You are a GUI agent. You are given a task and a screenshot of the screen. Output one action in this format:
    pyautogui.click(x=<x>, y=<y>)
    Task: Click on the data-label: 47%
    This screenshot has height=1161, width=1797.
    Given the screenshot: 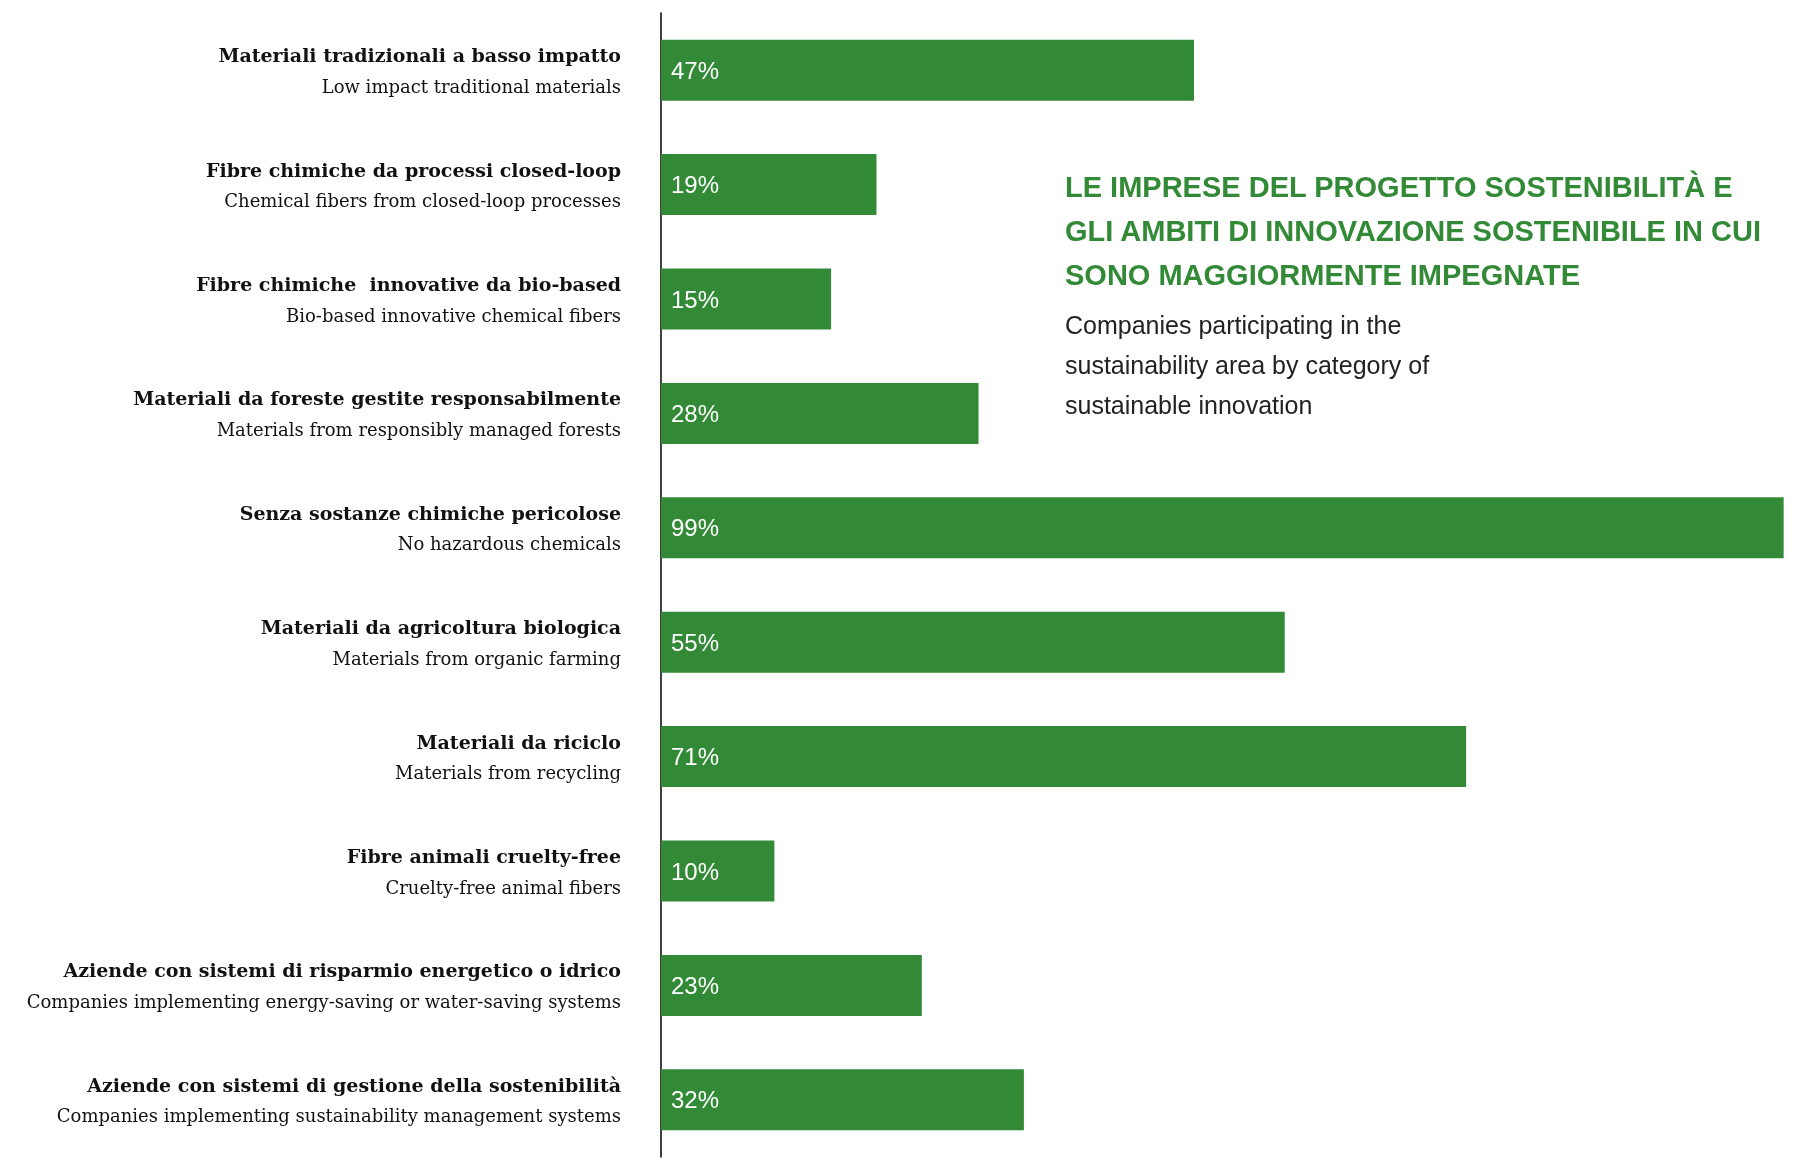 What is the action you would take?
    pyautogui.click(x=695, y=70)
    